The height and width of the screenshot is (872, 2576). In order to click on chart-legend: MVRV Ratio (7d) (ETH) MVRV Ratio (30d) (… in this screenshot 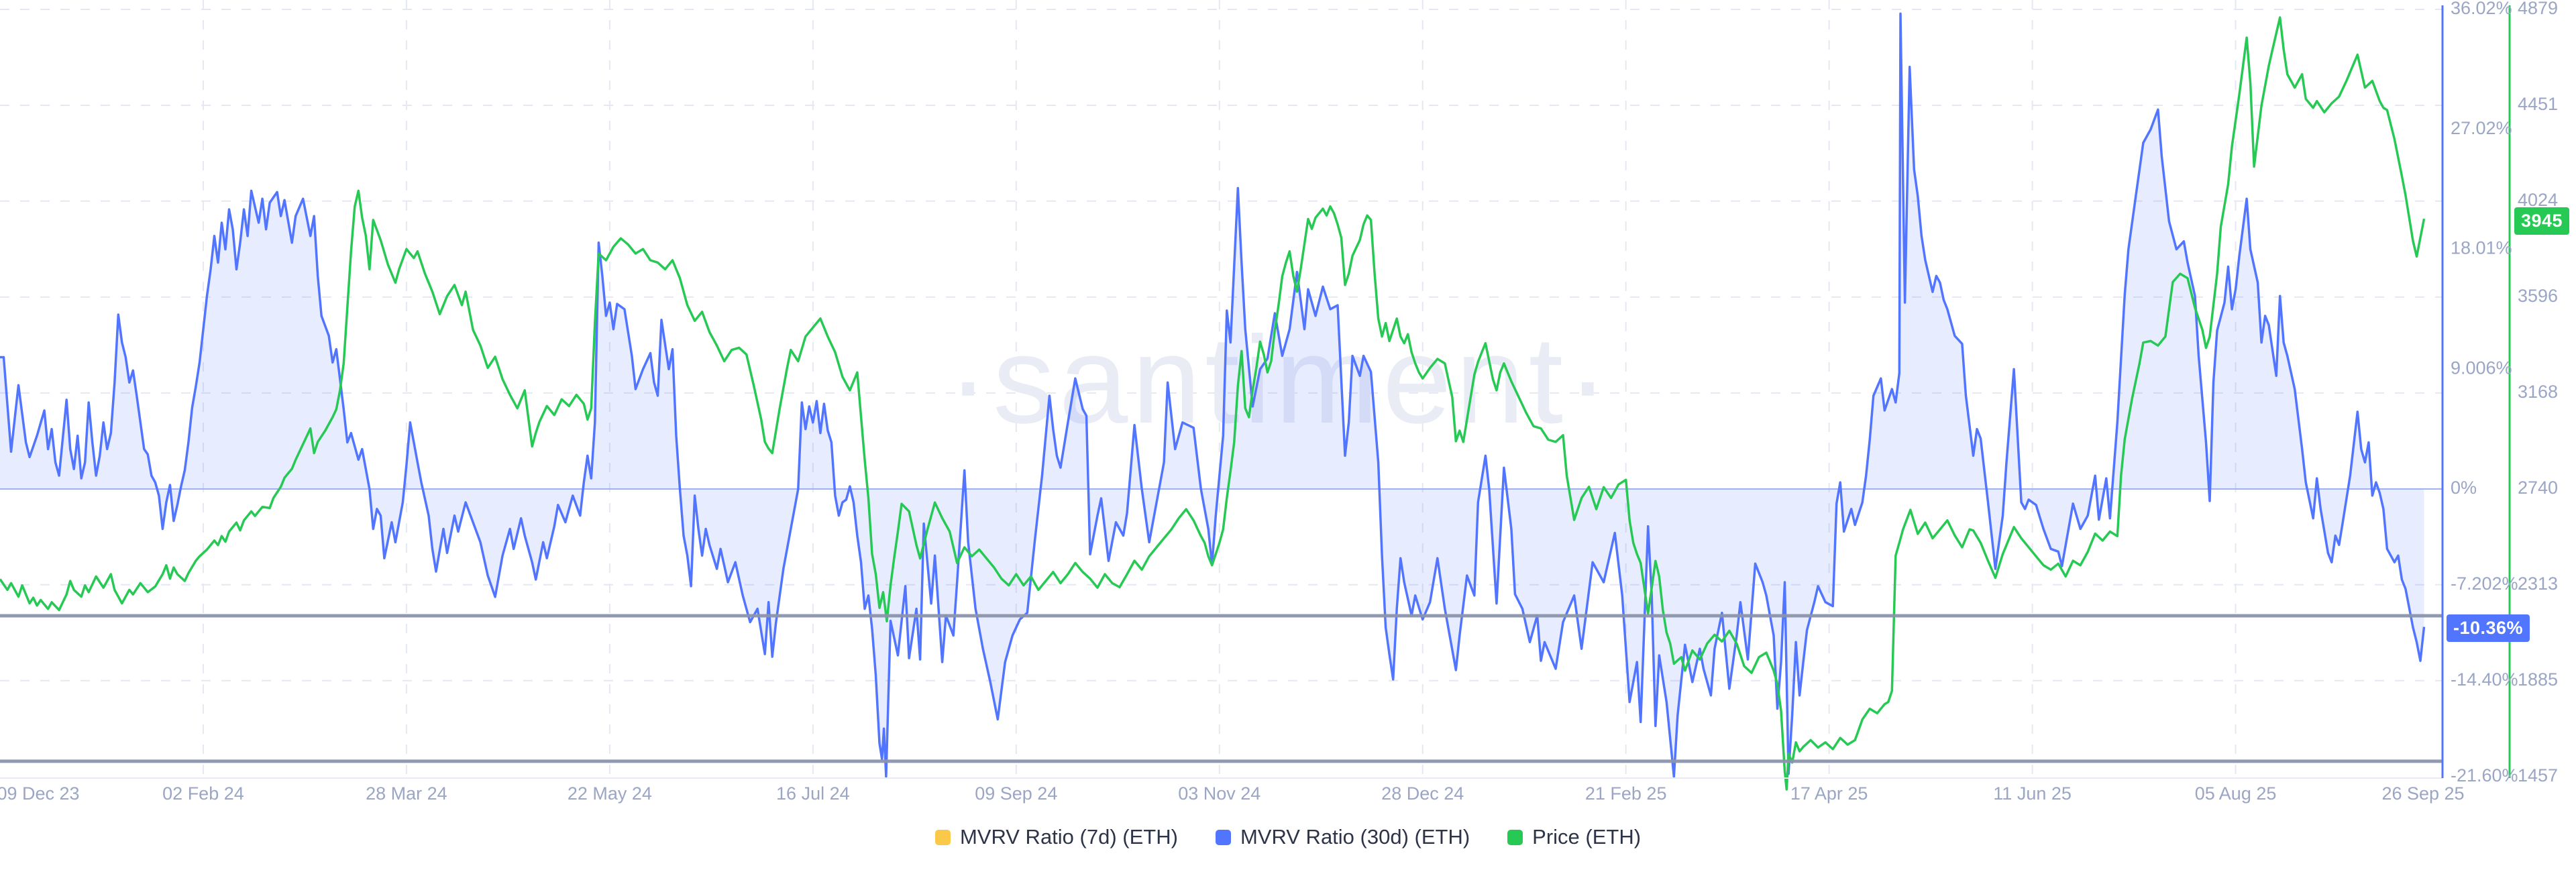, I will do `click(1288, 837)`.